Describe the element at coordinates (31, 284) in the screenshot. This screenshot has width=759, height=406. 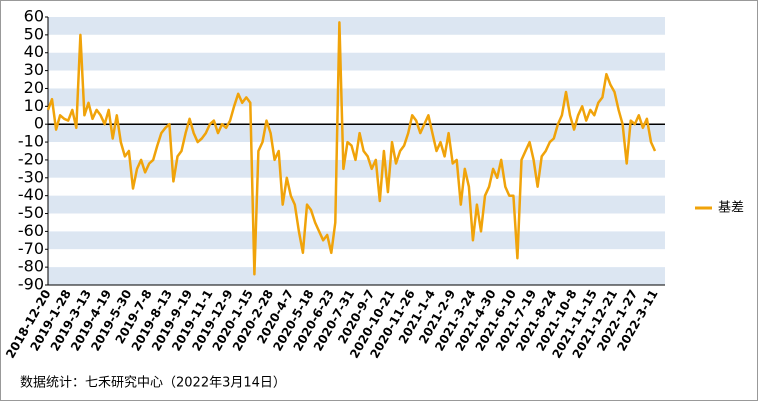
I see `y-tick-label: -90` at that location.